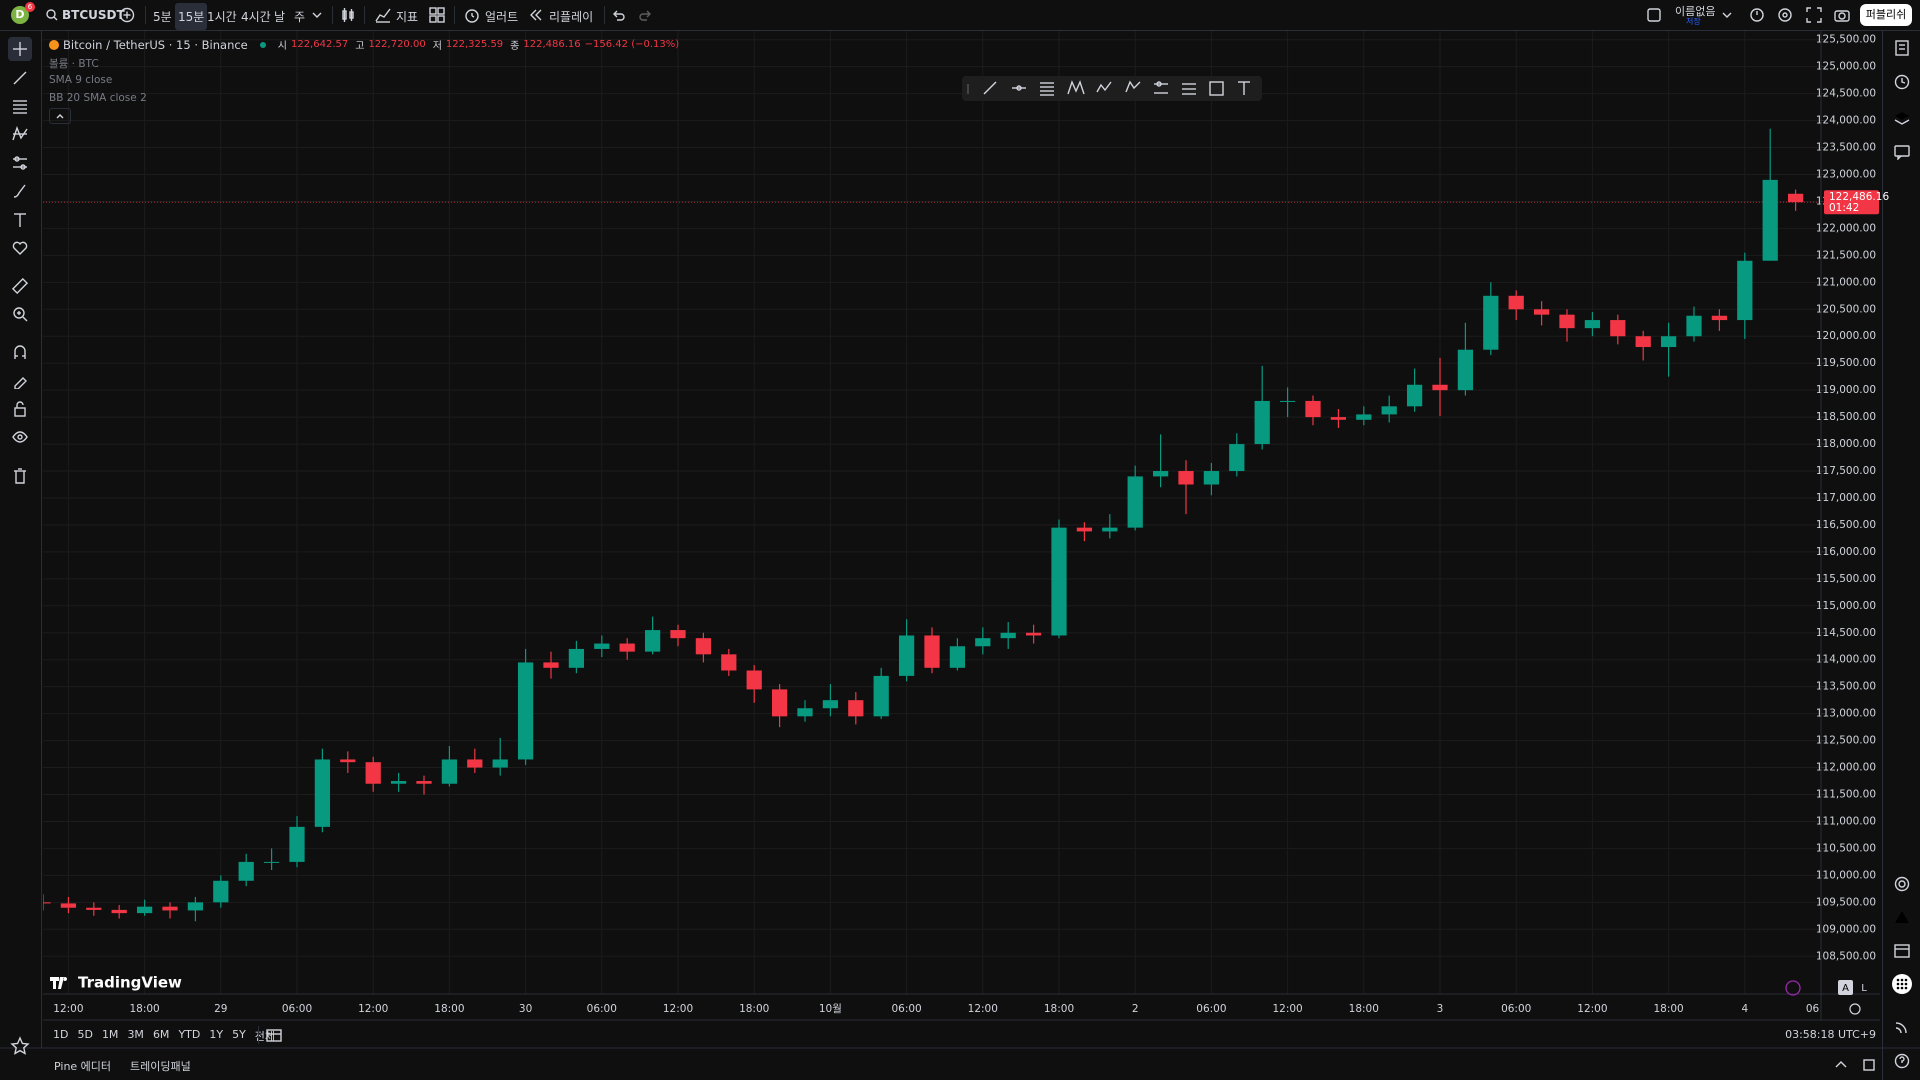 This screenshot has width=1920, height=1080. I want to click on chart-type-button, so click(348, 15).